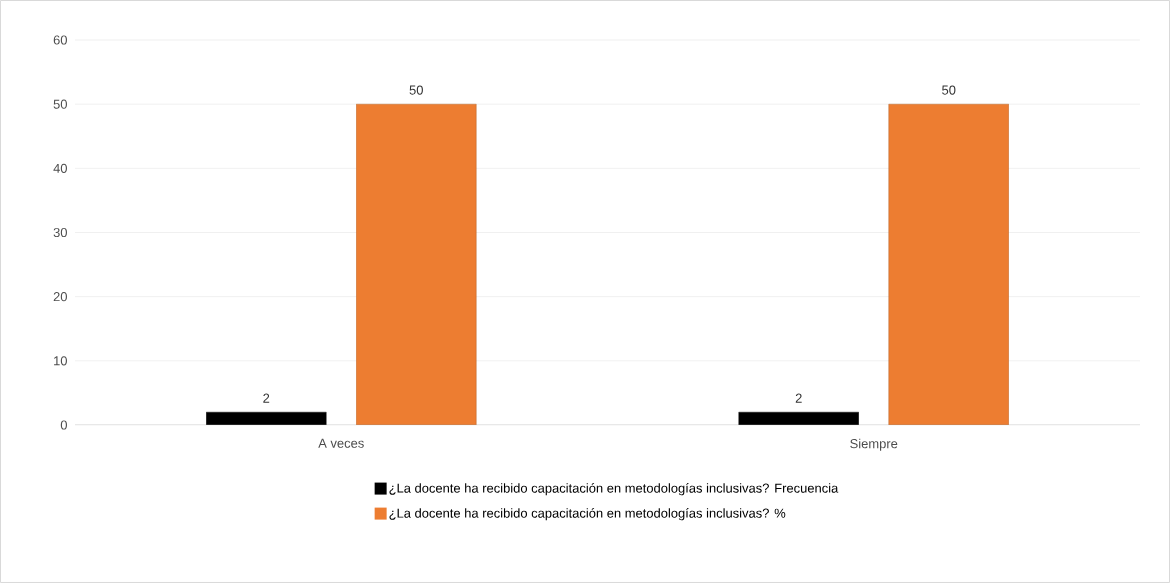 Image resolution: width=1170 pixels, height=583 pixels. Describe the element at coordinates (63, 425) in the screenshot. I see `y-tick-label: 0` at that location.